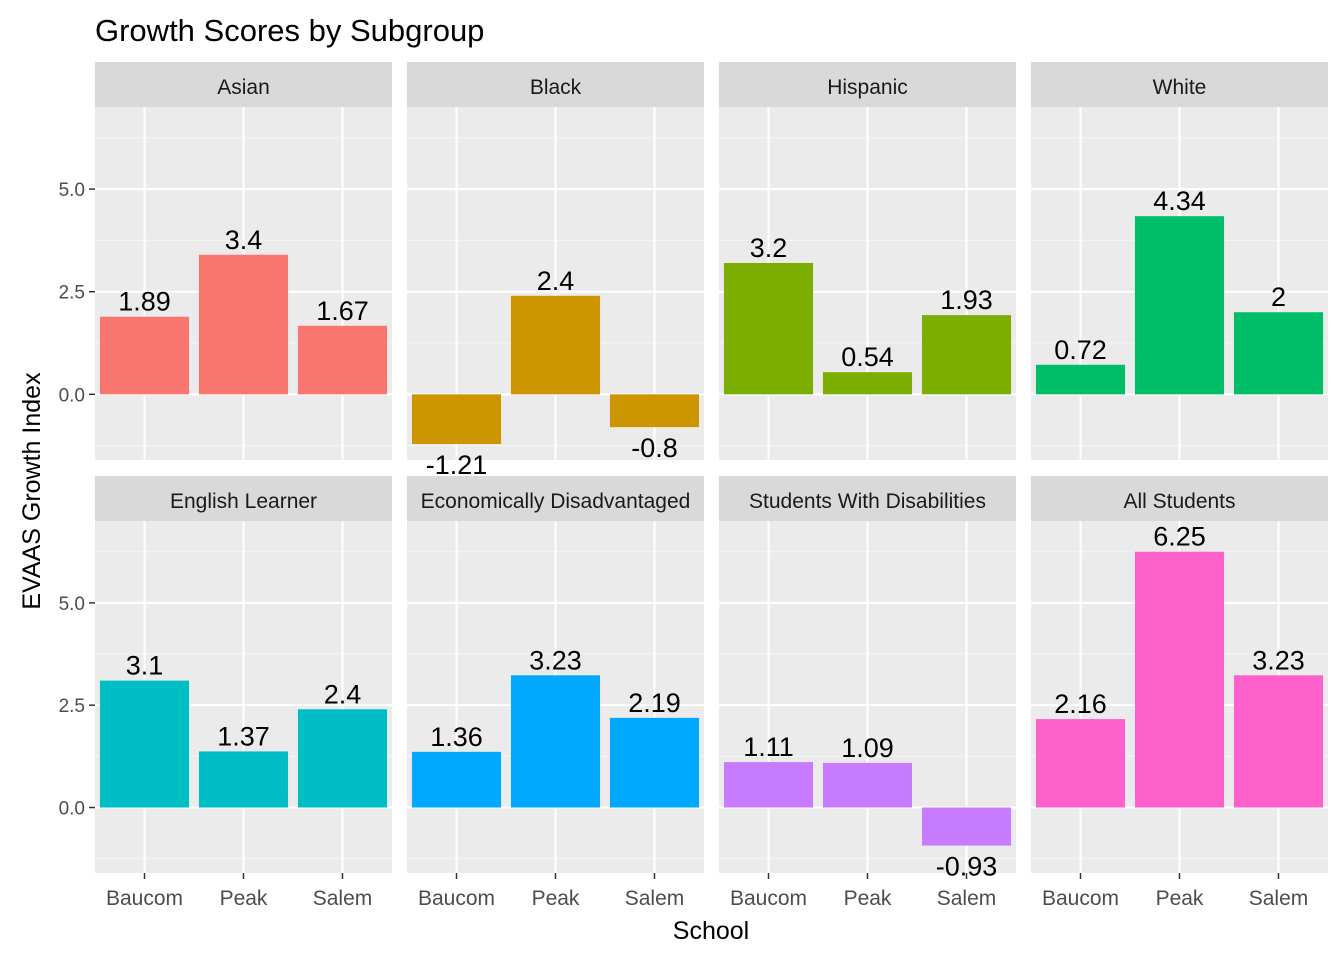 The width and height of the screenshot is (1344, 960). Describe the element at coordinates (556, 87) in the screenshot. I see `facet-strip-label: Black` at that location.